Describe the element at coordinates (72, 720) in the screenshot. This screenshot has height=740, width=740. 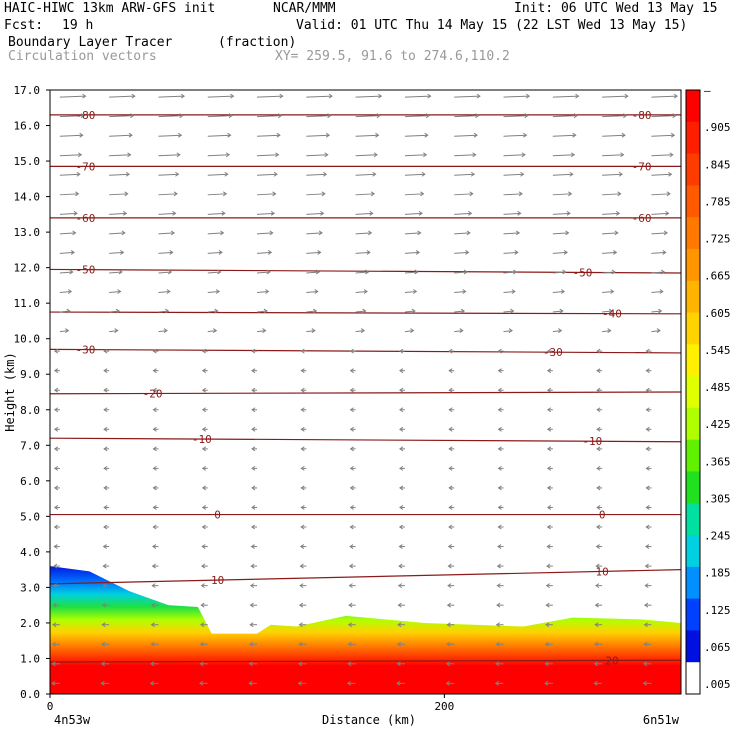
I see `x-left-end-label: 4n53w` at that location.